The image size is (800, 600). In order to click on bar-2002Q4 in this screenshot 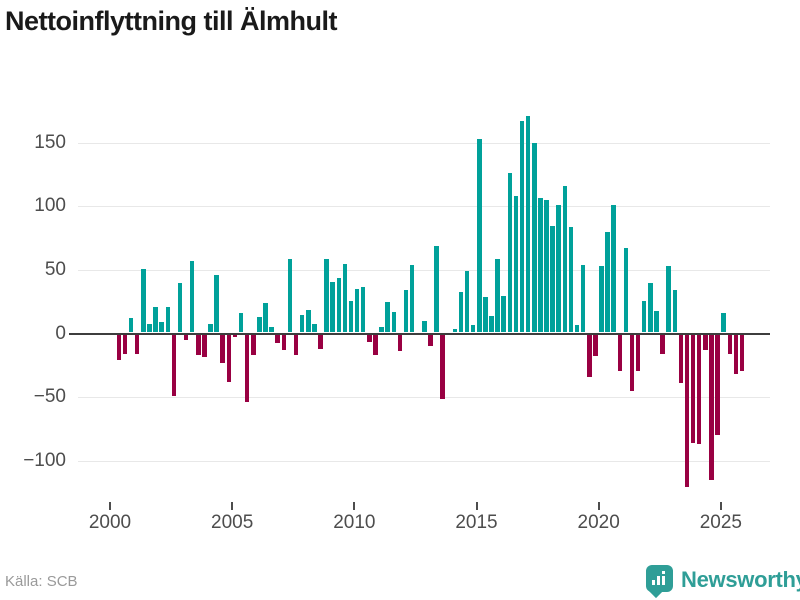, I will do `click(180, 307)`.